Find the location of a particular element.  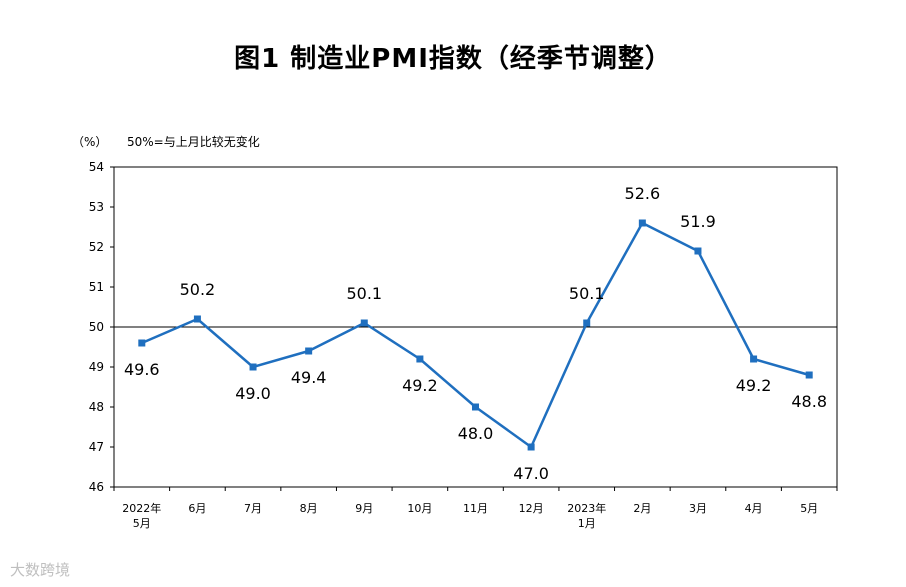

chart-title: 图1 制造业PMI指数（经季节调整） is located at coordinates (453, 59).